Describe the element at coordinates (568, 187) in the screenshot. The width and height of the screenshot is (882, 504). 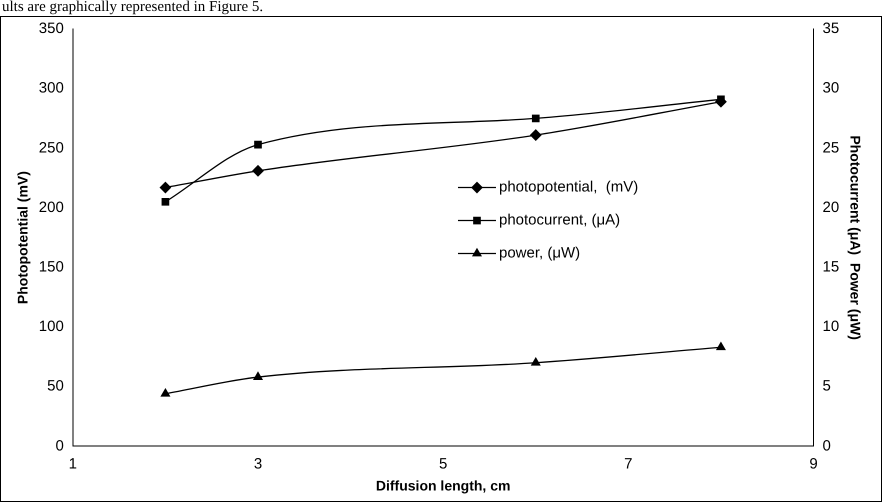
I see `legend-label: photopotential, (mV)` at that location.